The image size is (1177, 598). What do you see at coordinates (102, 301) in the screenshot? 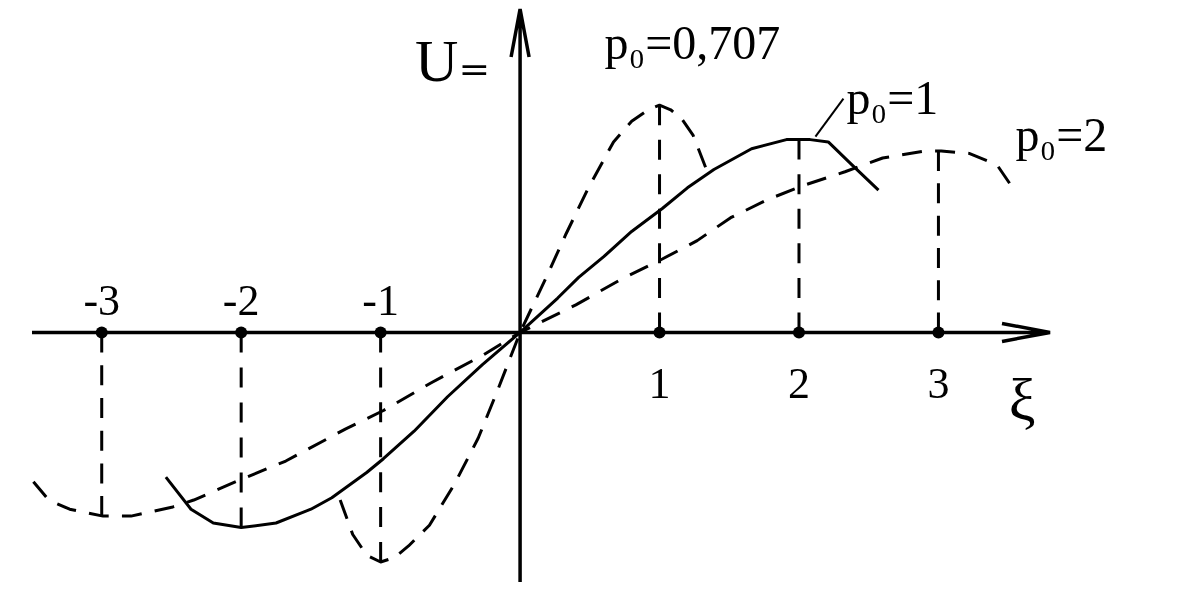
I see `x2-tick-label: -3` at bounding box center [102, 301].